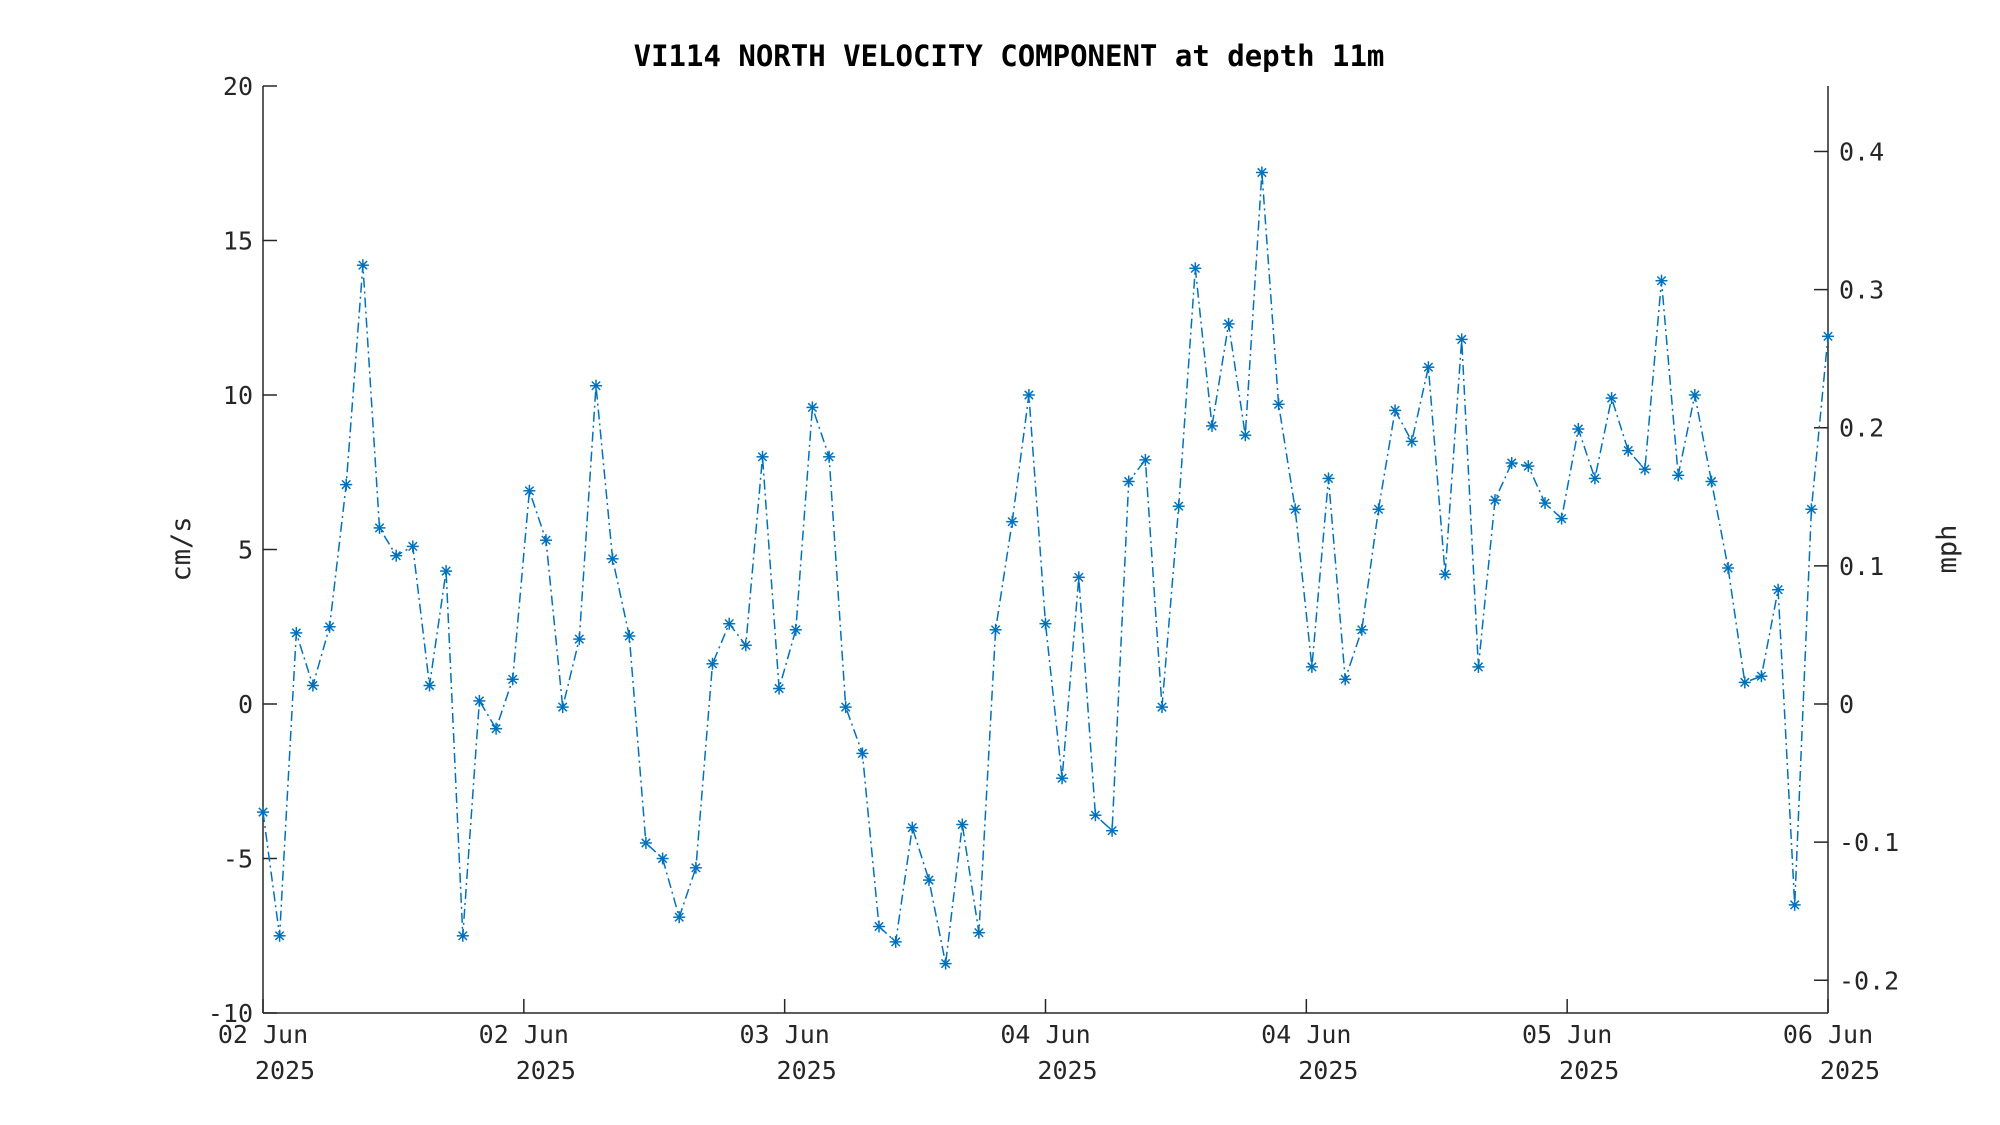 The image size is (2000, 1125). What do you see at coordinates (230, 1013) in the screenshot?
I see `y-tick-label: -10` at bounding box center [230, 1013].